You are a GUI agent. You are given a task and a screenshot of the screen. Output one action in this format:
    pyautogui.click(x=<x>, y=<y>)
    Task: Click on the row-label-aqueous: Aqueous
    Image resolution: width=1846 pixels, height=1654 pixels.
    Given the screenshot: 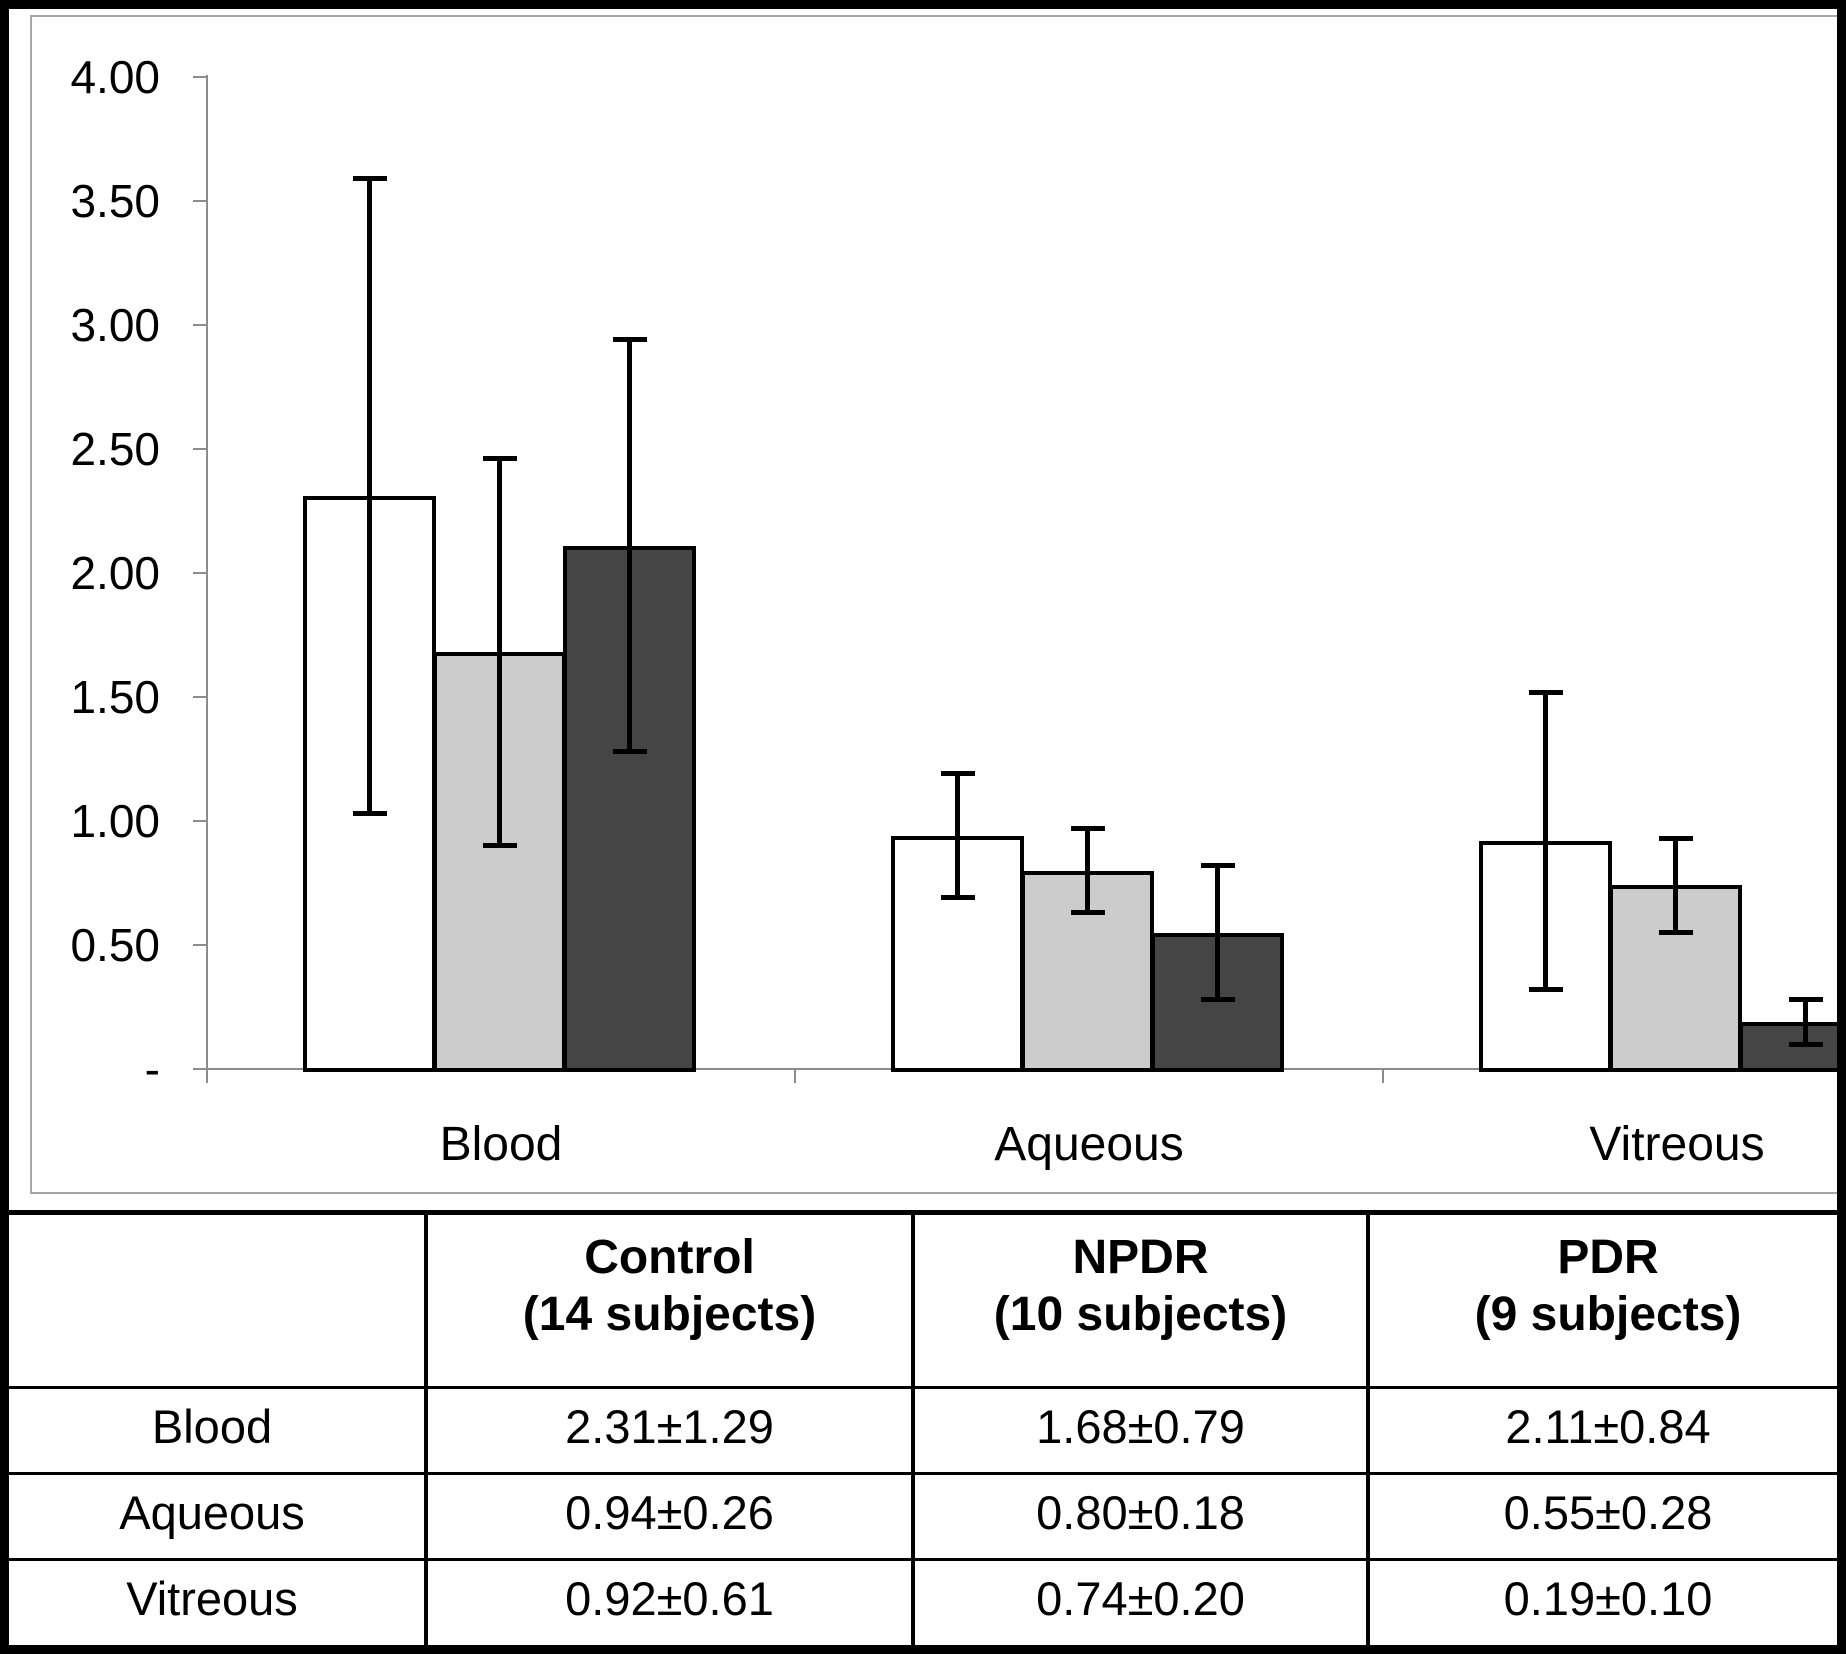 What is the action you would take?
    pyautogui.click(x=213, y=1517)
    